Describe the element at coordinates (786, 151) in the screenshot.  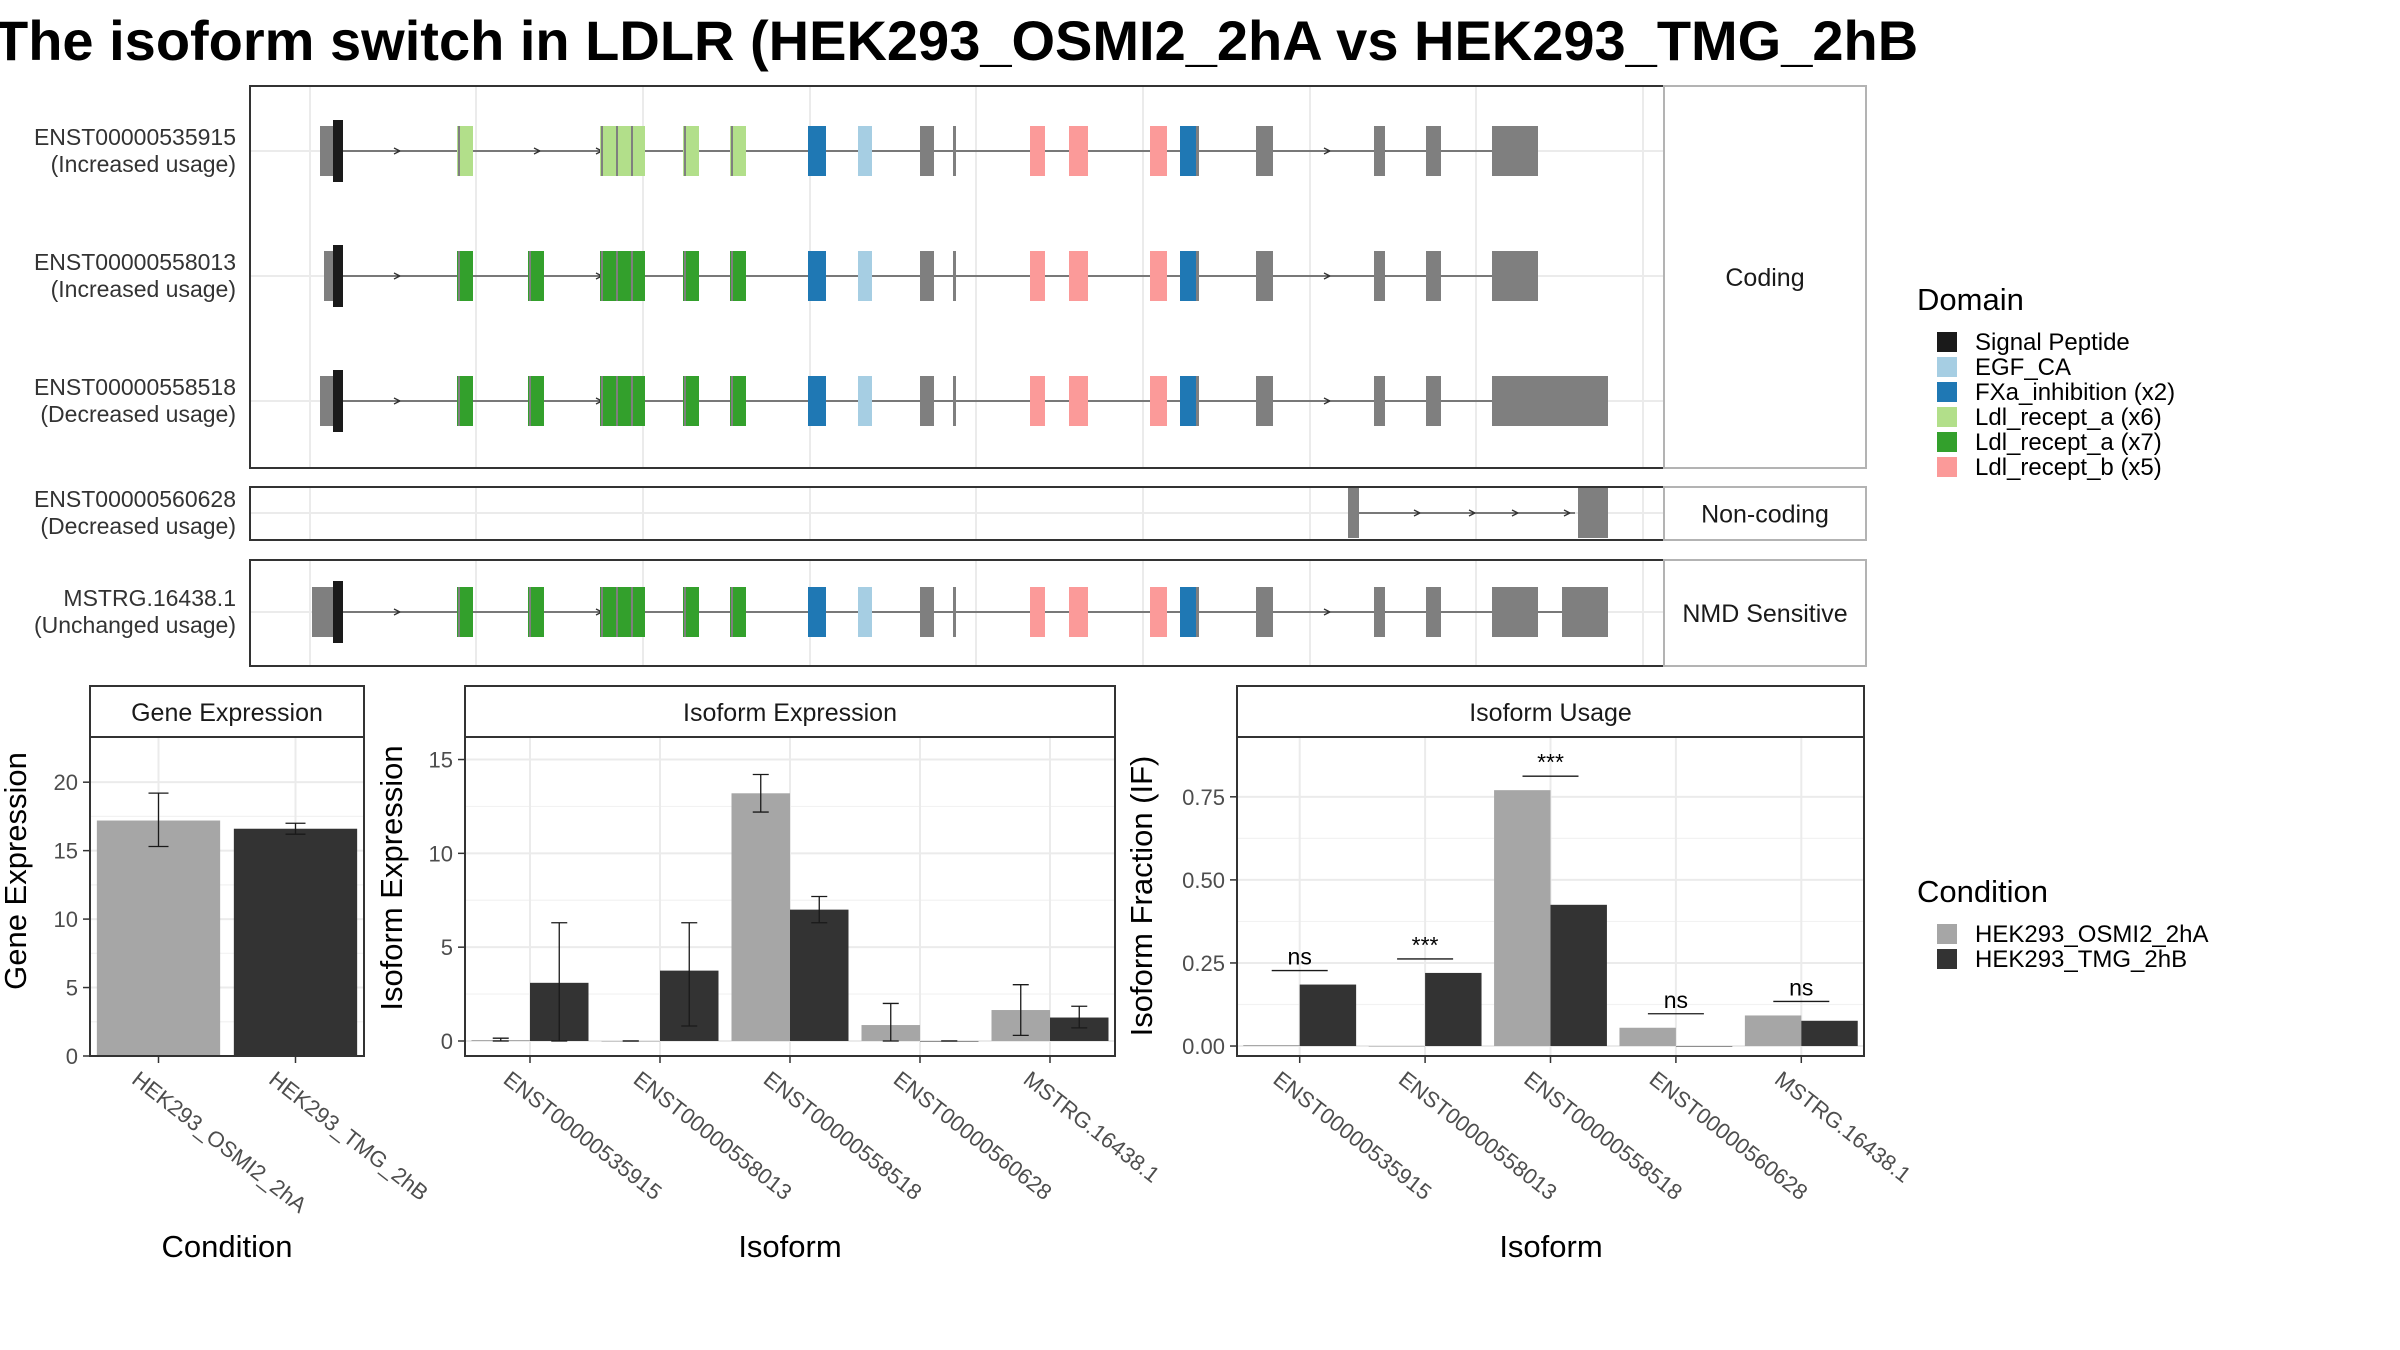
I see `transcript-row: ENST00000535915(Increased usage)` at that location.